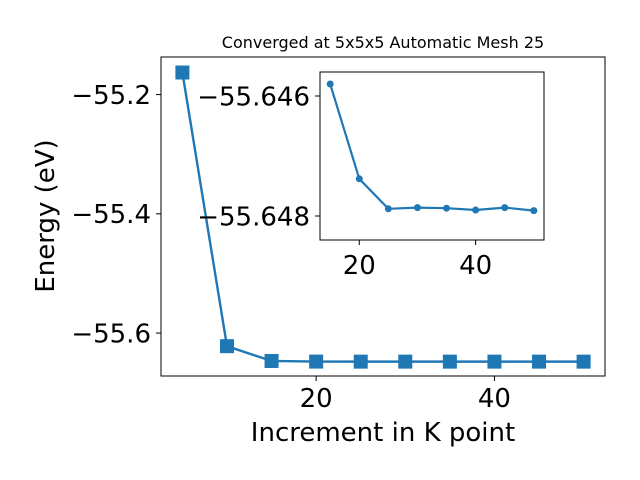 Image resolution: width=640 pixels, height=480 pixels. What do you see at coordinates (359, 266) in the screenshot?
I see `inset-x-tick-label: 20` at bounding box center [359, 266].